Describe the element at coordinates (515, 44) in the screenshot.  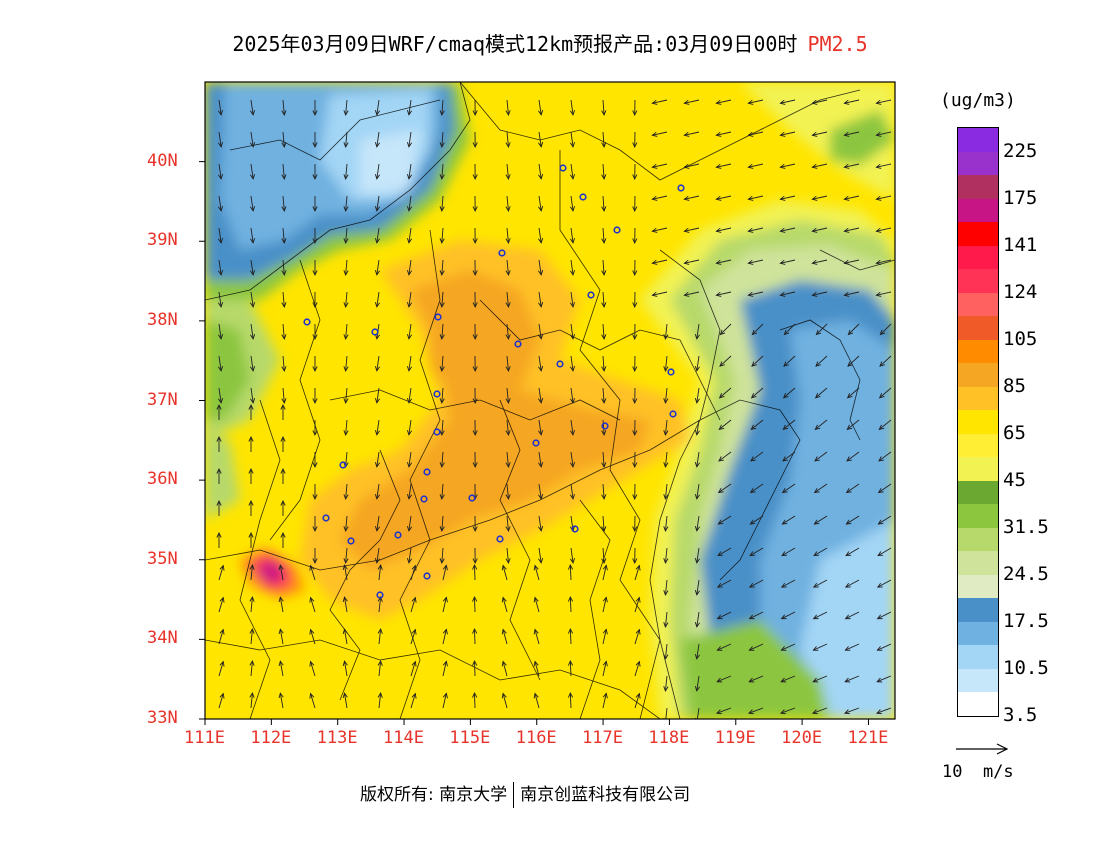
I see `title-text: 2025年03月09日WRF/cmaq模式12km预报产品:03月09日00时` at that location.